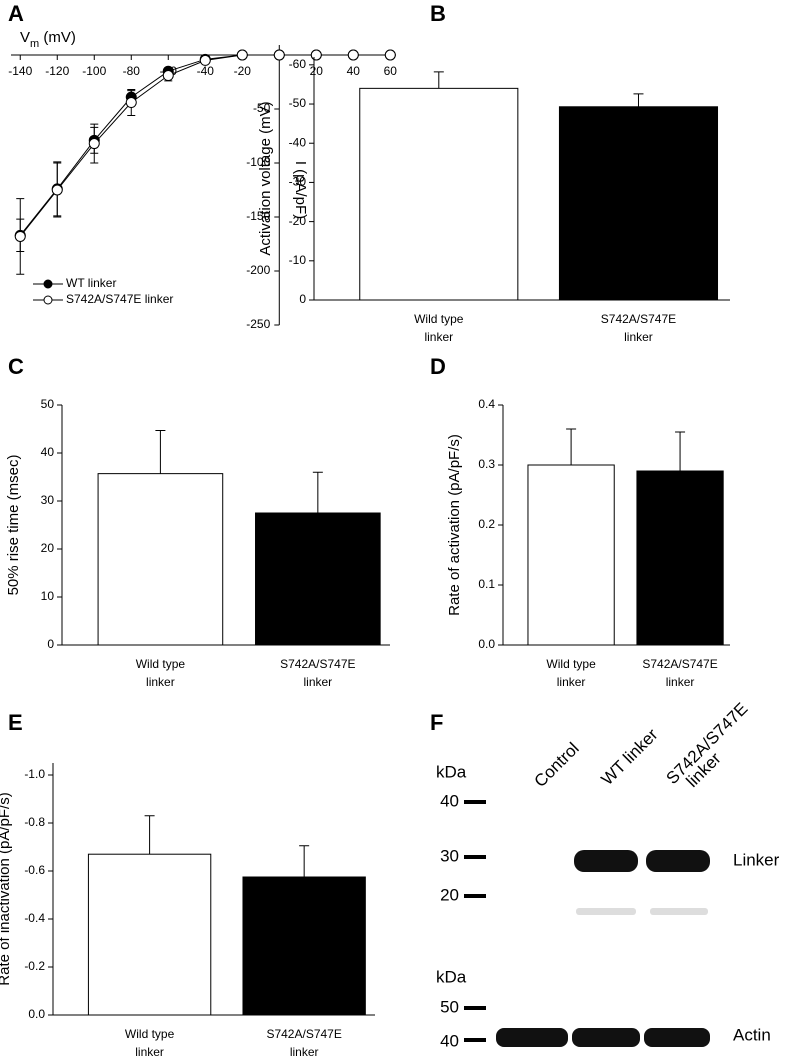  I want to click on lane-label: Control, so click(557, 765).